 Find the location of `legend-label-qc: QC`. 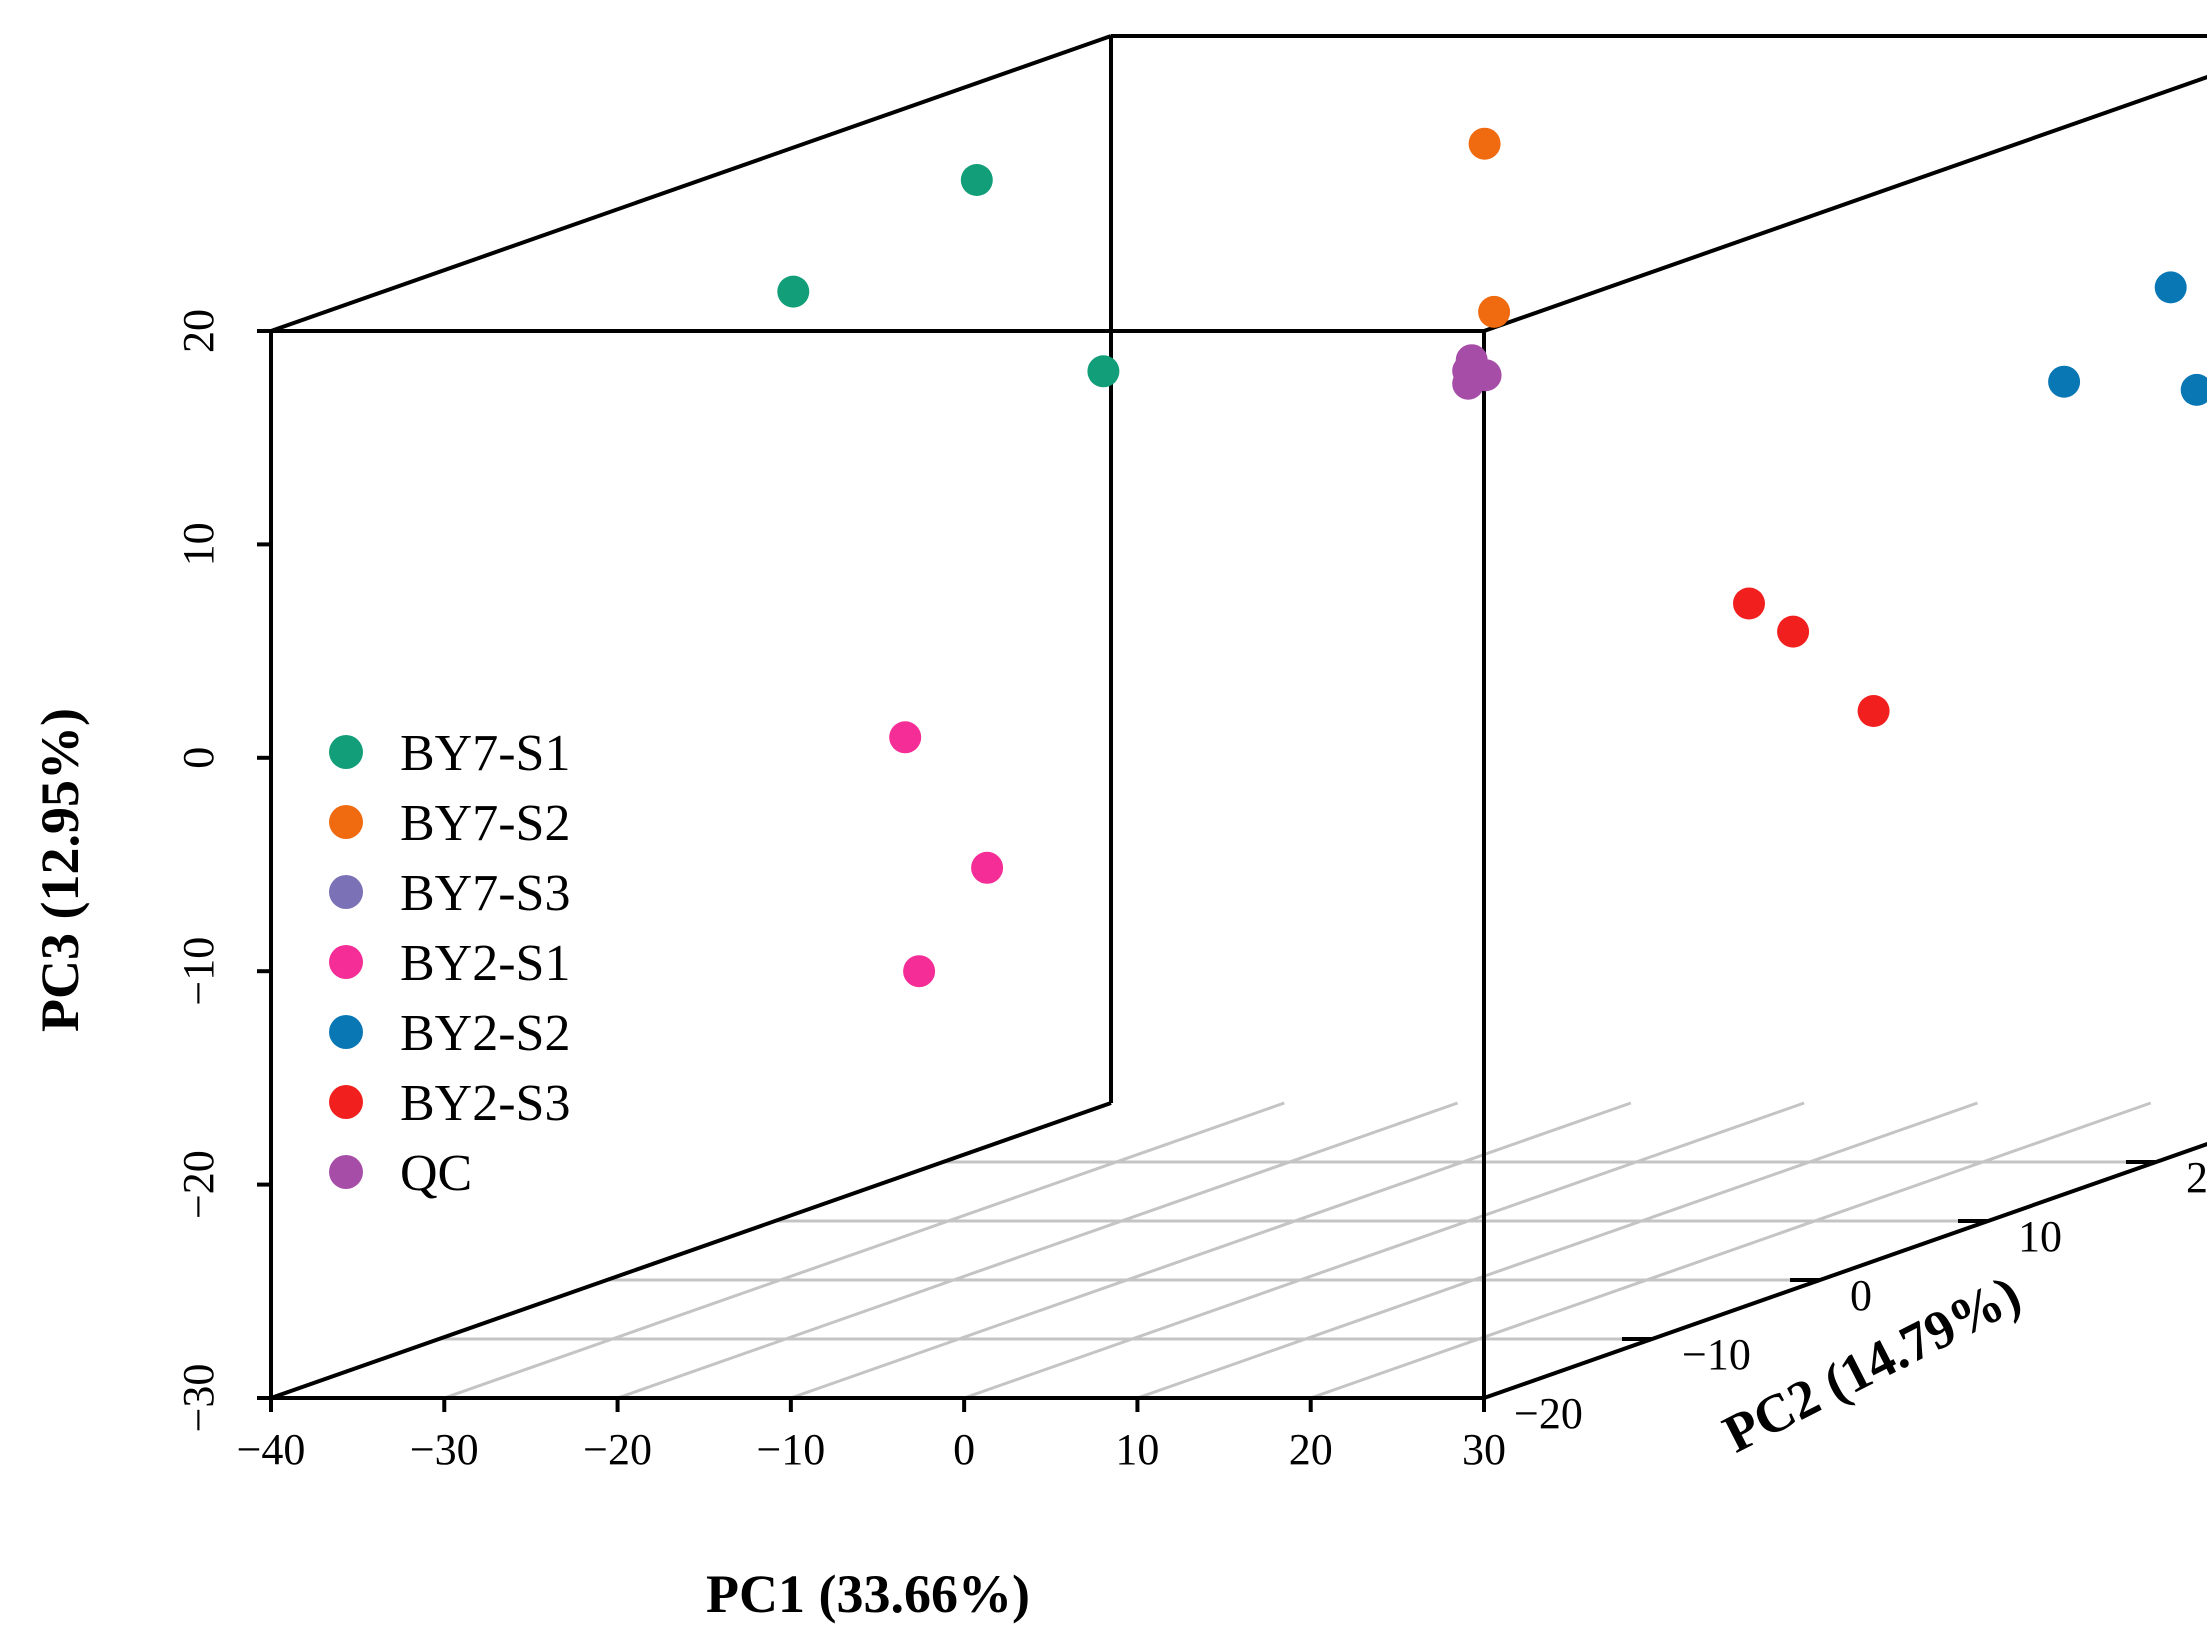

legend-label-qc: QC is located at coordinates (436, 1173).